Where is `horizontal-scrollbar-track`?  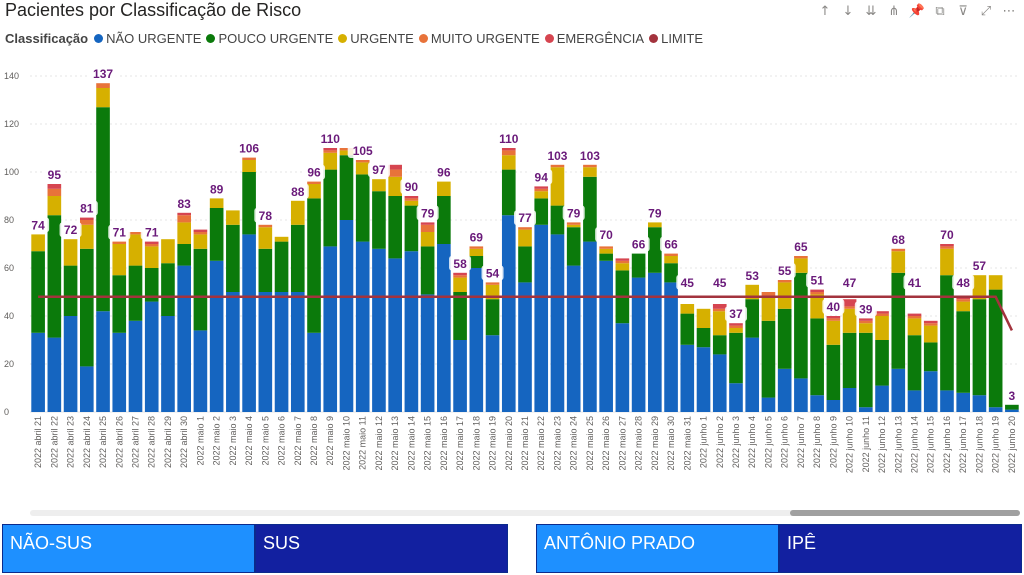 horizontal-scrollbar-track is located at coordinates (525, 513).